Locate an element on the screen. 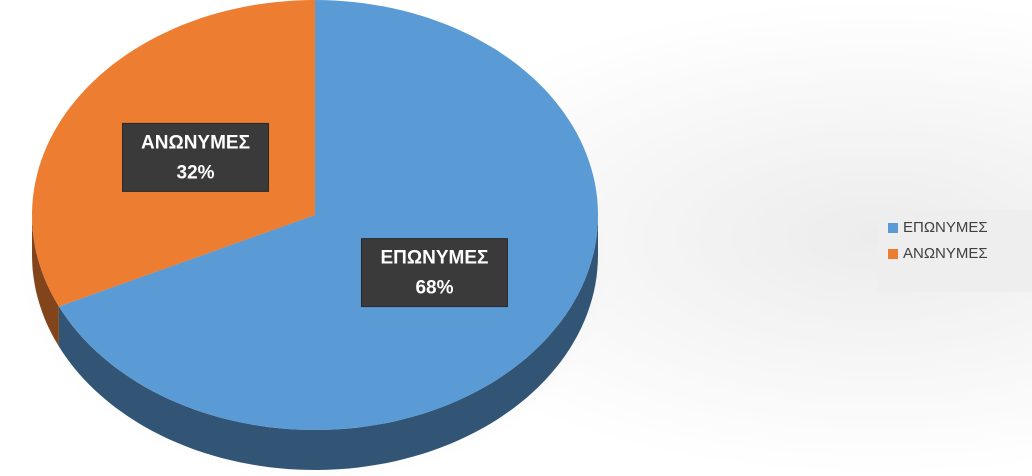 This screenshot has width=1032, height=476. legend-label: ΕΠΩΝΥΜΕΣ is located at coordinates (945, 227).